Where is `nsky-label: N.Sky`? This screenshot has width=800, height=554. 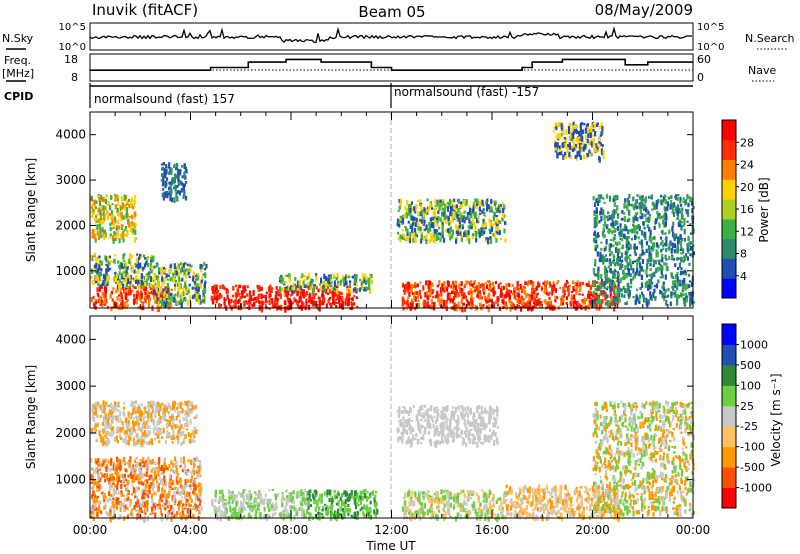 nsky-label: N.Sky is located at coordinates (18, 38).